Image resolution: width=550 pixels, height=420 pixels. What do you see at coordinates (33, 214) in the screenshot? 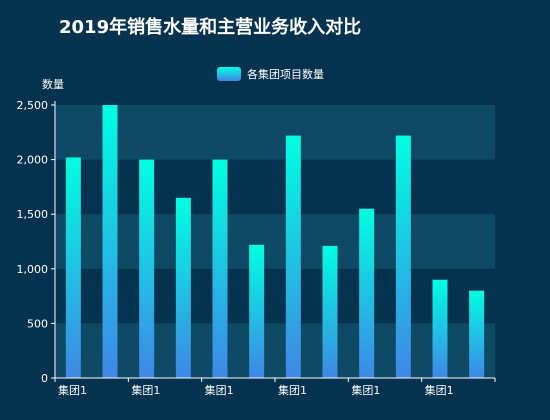
I see `y-tick-label: 1,500` at bounding box center [33, 214].